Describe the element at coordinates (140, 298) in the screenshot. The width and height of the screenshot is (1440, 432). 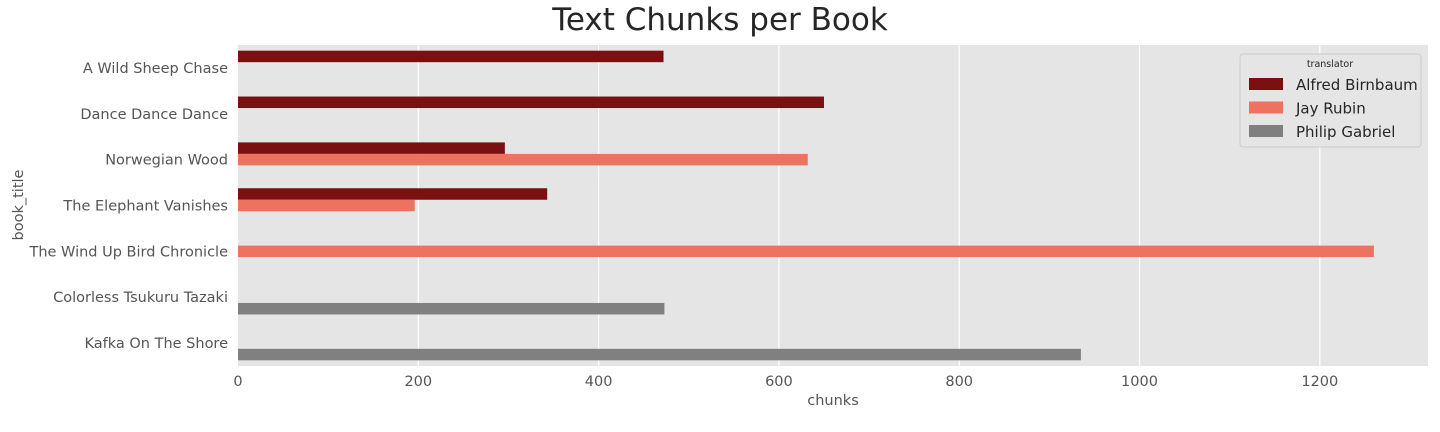
I see `y-tick-label: Colorless Tsukuru Tazaki` at that location.